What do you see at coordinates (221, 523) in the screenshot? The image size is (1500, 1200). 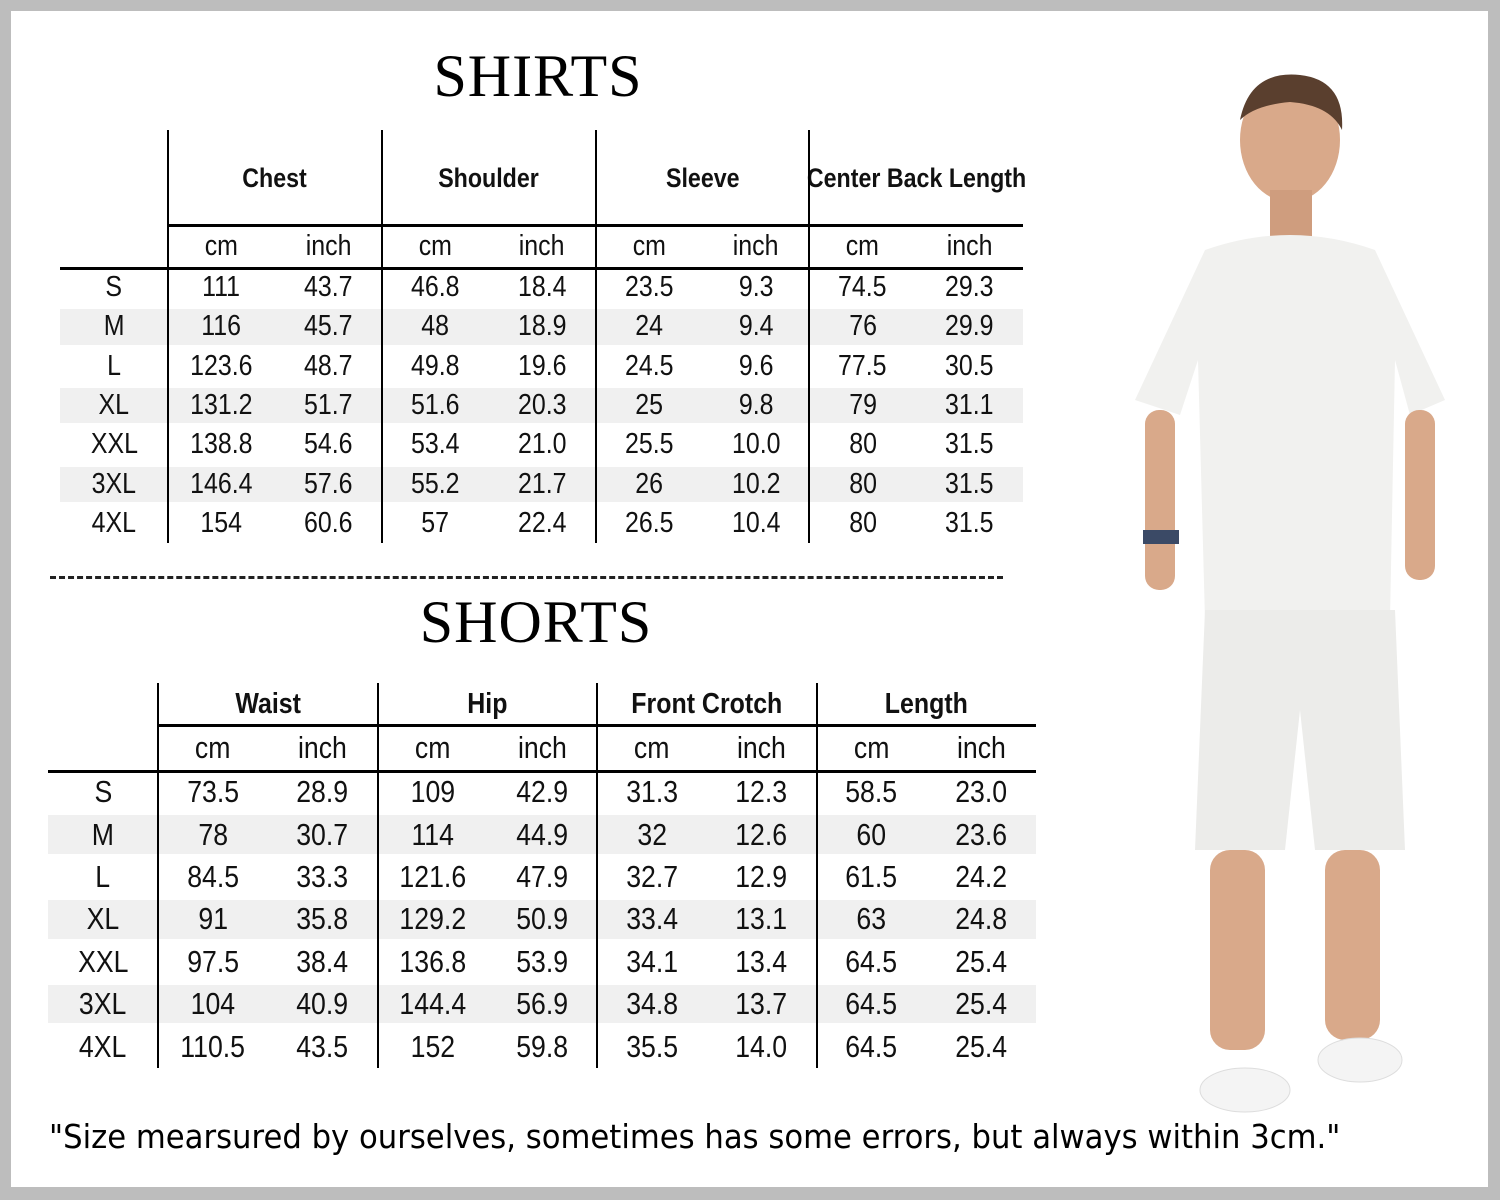 I see `table-cell: 154` at bounding box center [221, 523].